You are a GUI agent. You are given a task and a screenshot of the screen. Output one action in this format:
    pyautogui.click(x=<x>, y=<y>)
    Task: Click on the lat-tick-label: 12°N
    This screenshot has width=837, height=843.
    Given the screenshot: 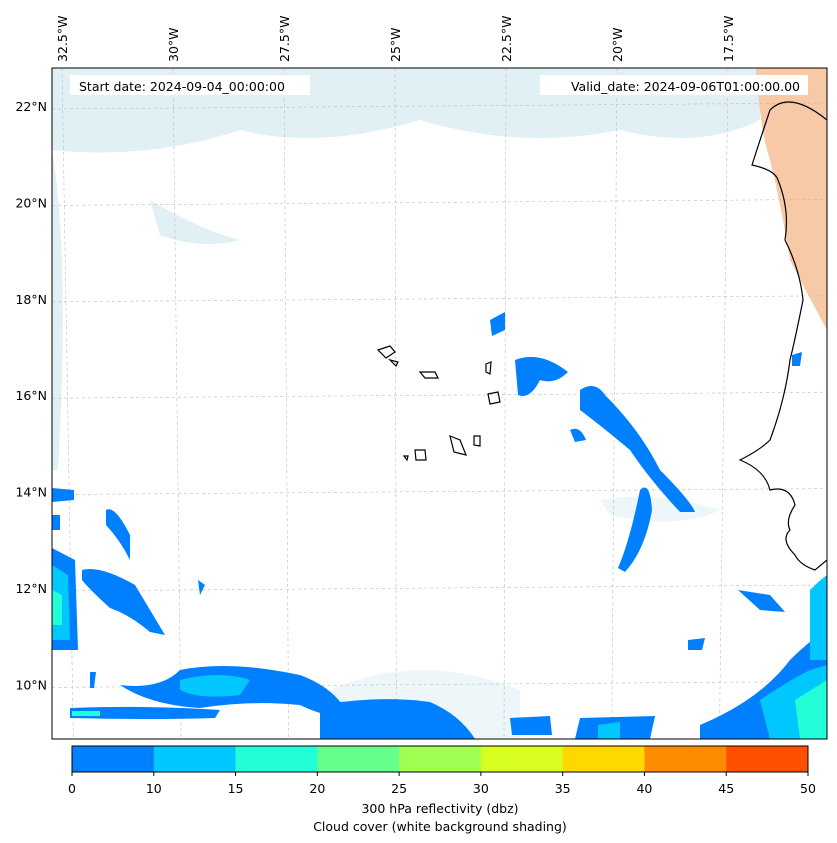 What is the action you would take?
    pyautogui.click(x=31, y=588)
    